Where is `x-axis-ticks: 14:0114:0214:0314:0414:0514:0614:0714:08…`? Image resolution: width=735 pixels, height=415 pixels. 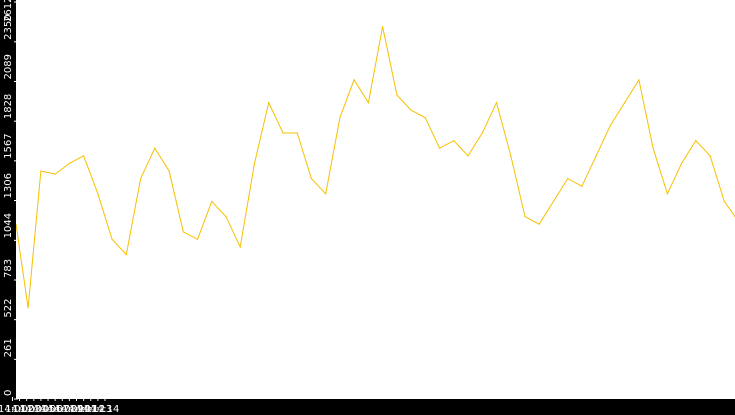
x-axis-ticks: 14:0114:0214:0314:0414:0514:0614:0714:08… is located at coordinates (59, 406).